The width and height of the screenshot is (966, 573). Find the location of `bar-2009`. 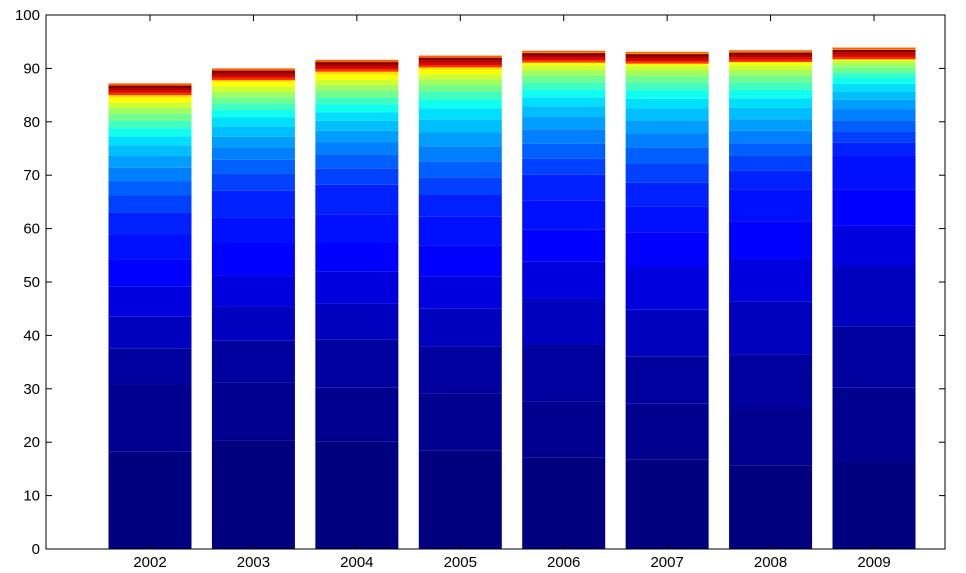

bar-2009 is located at coordinates (874, 298).